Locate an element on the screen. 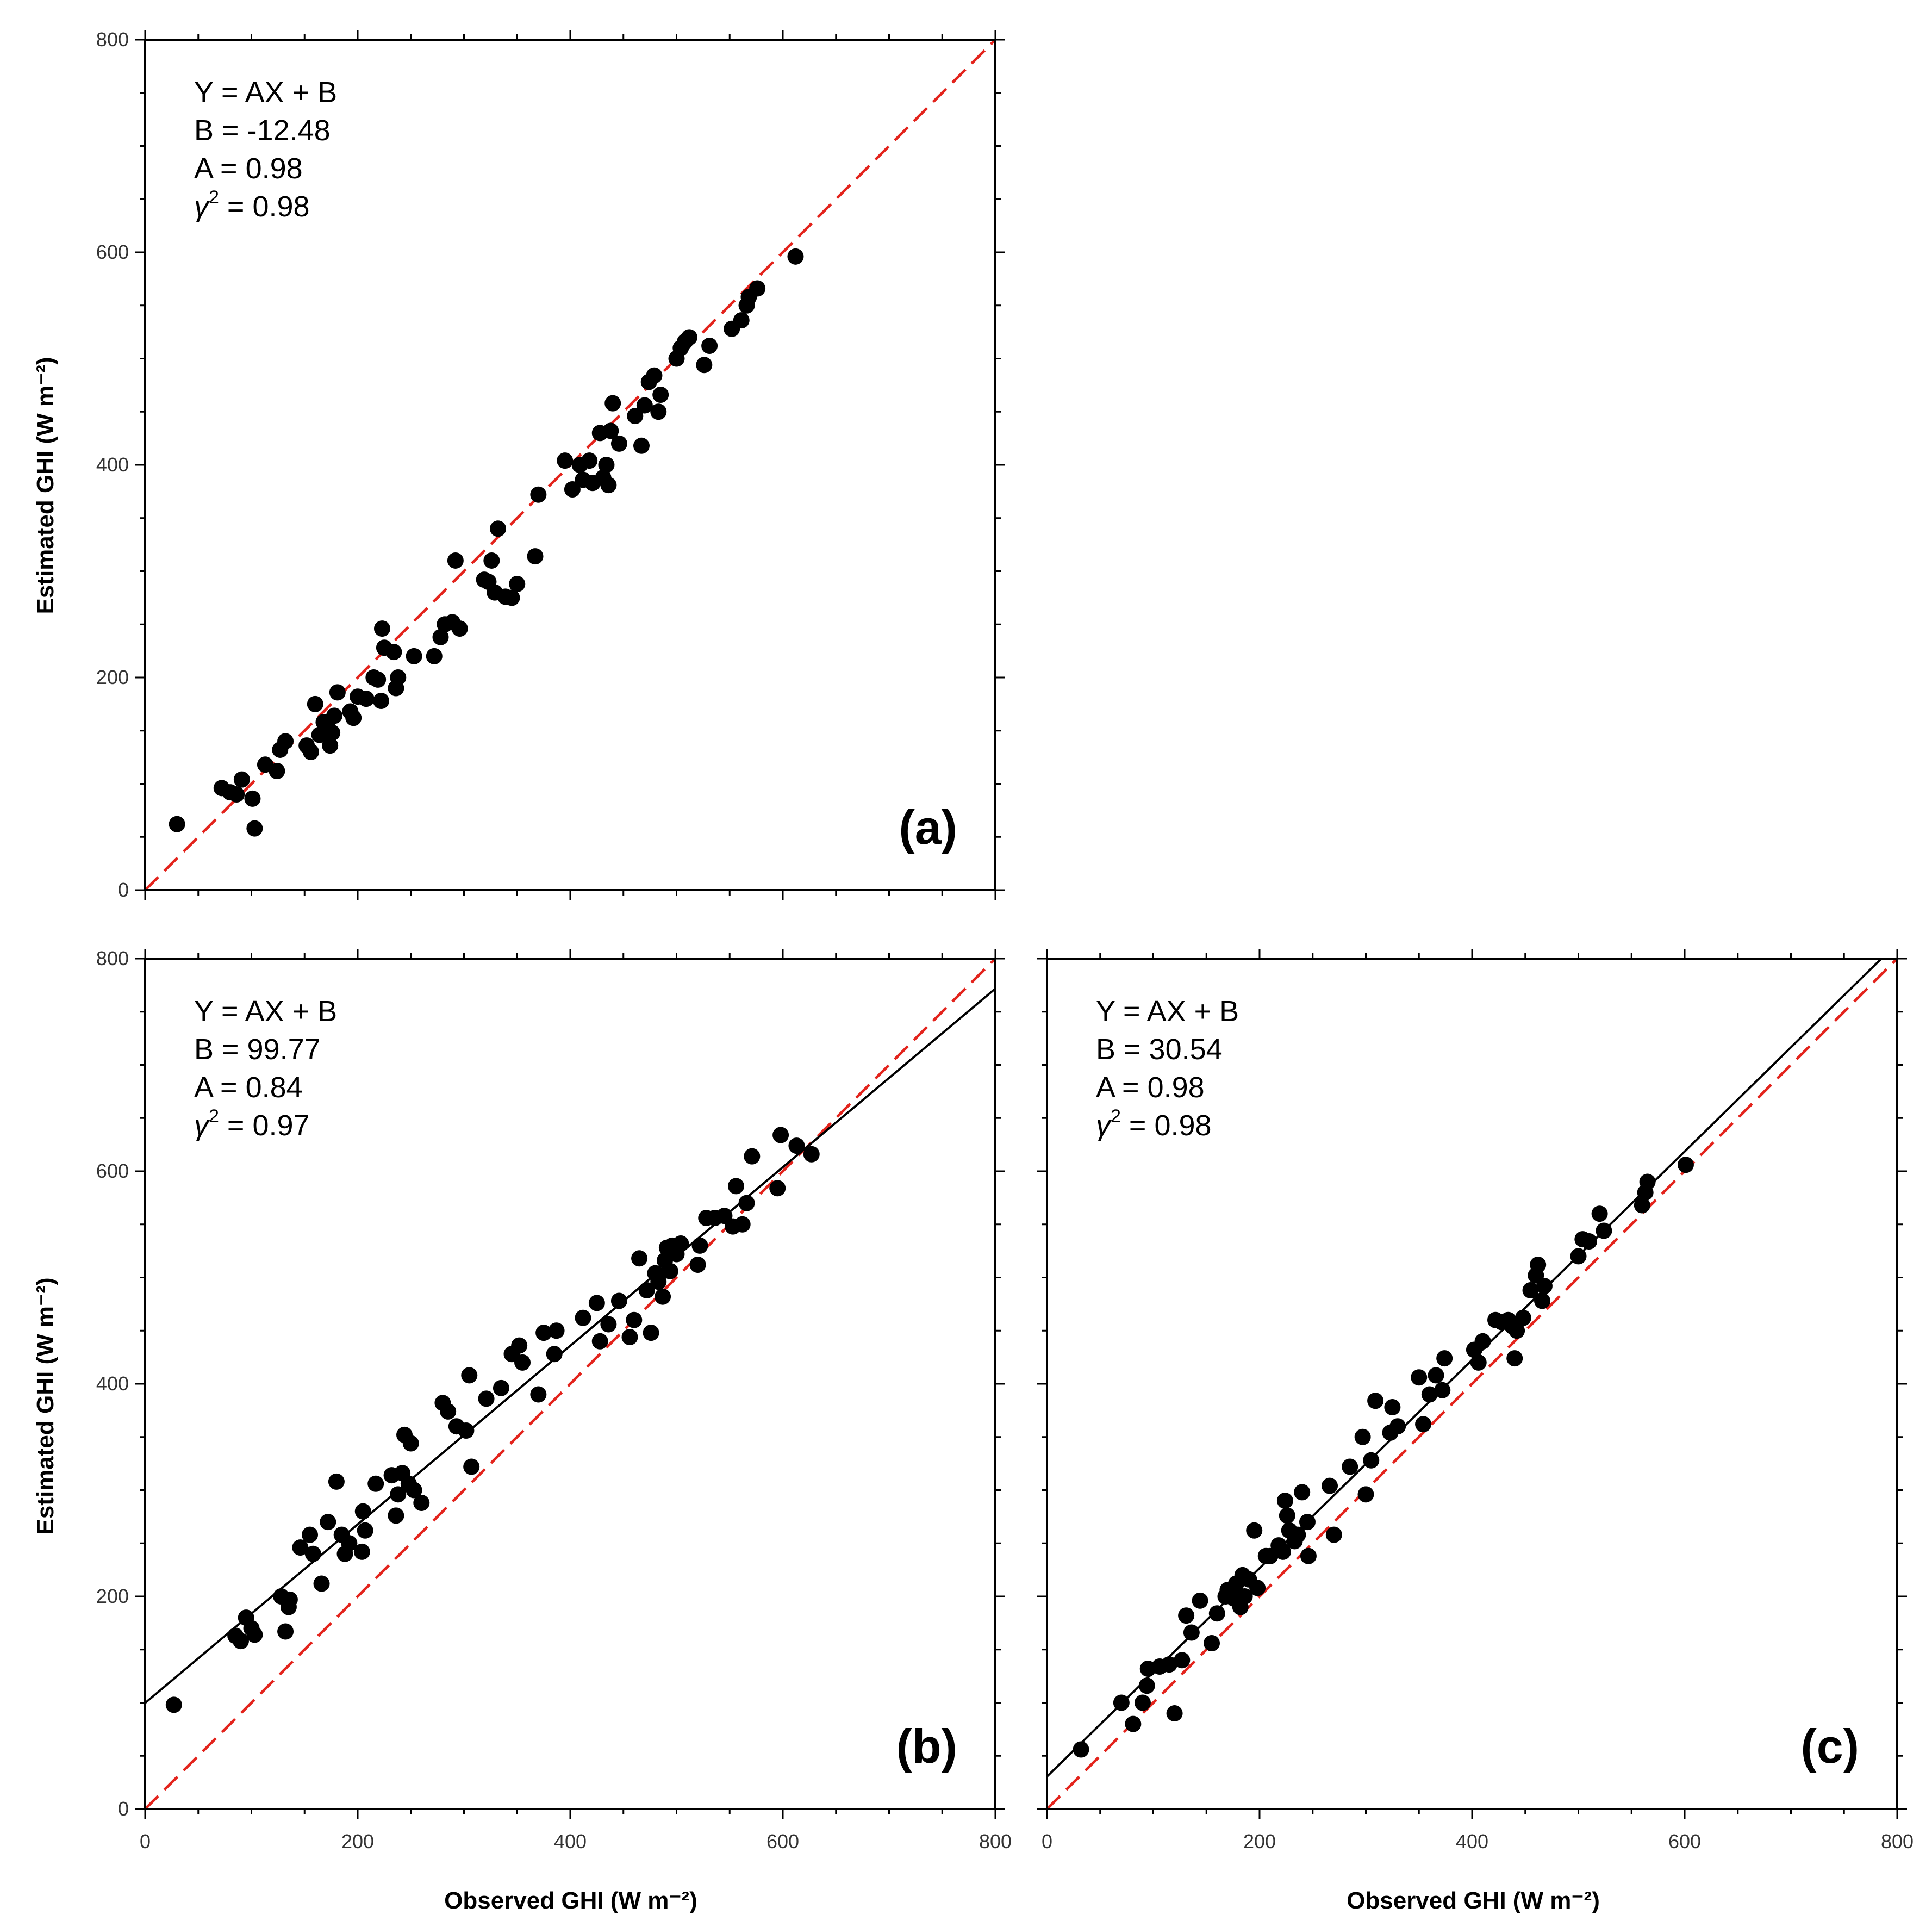 This screenshot has height=1927, width=1932. y-tick-label: 200 is located at coordinates (112, 677).